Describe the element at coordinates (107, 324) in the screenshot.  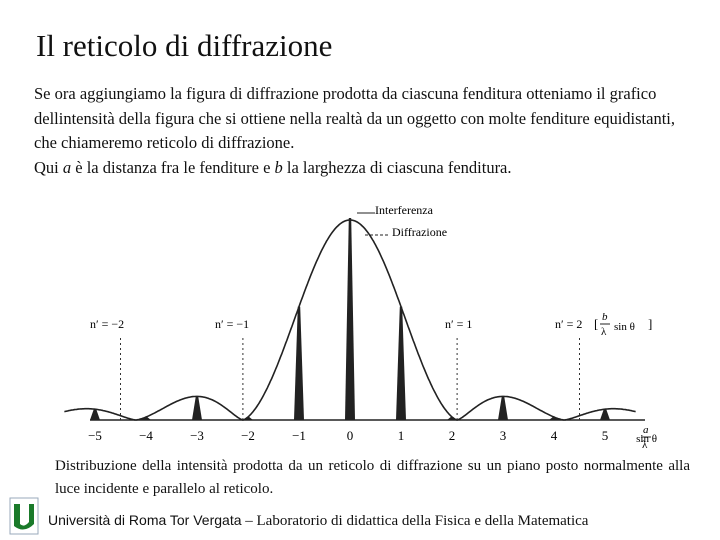
I see `order-label: n′ = −2` at that location.